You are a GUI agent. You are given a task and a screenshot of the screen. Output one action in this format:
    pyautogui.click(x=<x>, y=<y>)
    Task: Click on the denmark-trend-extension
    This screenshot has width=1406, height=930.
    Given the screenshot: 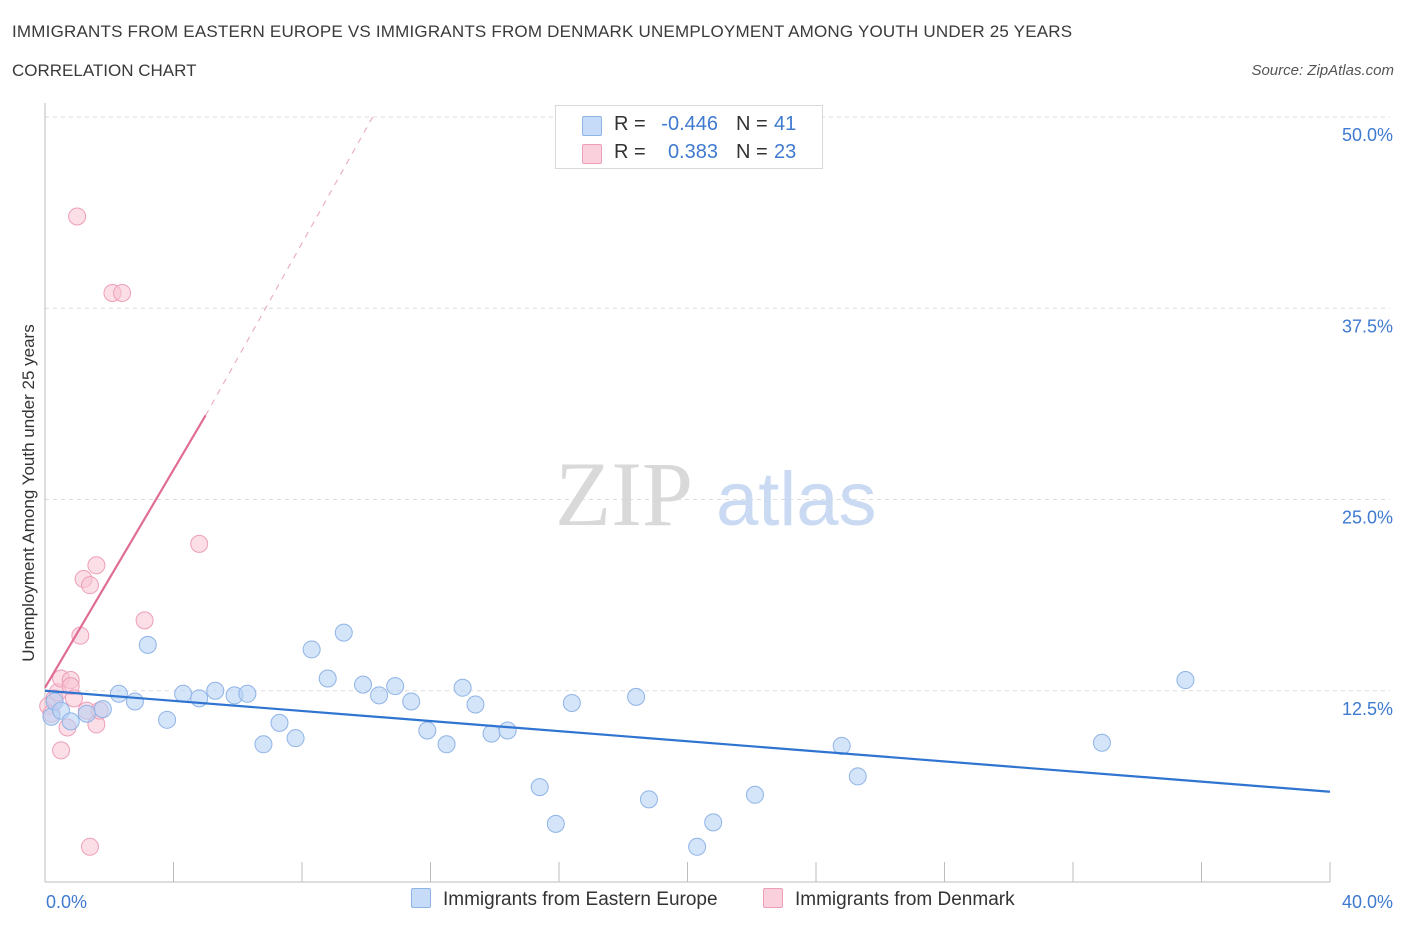 What is the action you would take?
    pyautogui.click(x=289, y=266)
    